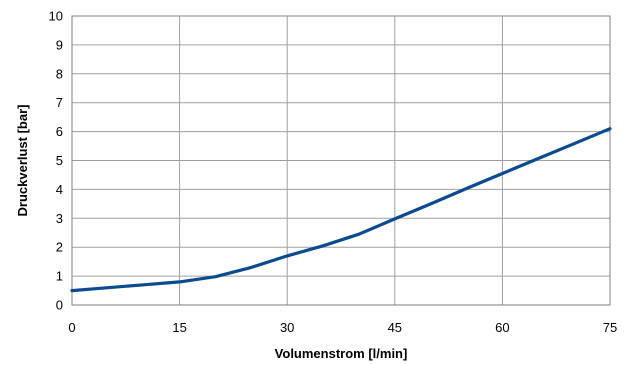  I want to click on x-axis-tick-labels: 0 15 30 45 60 75, so click(342, 327).